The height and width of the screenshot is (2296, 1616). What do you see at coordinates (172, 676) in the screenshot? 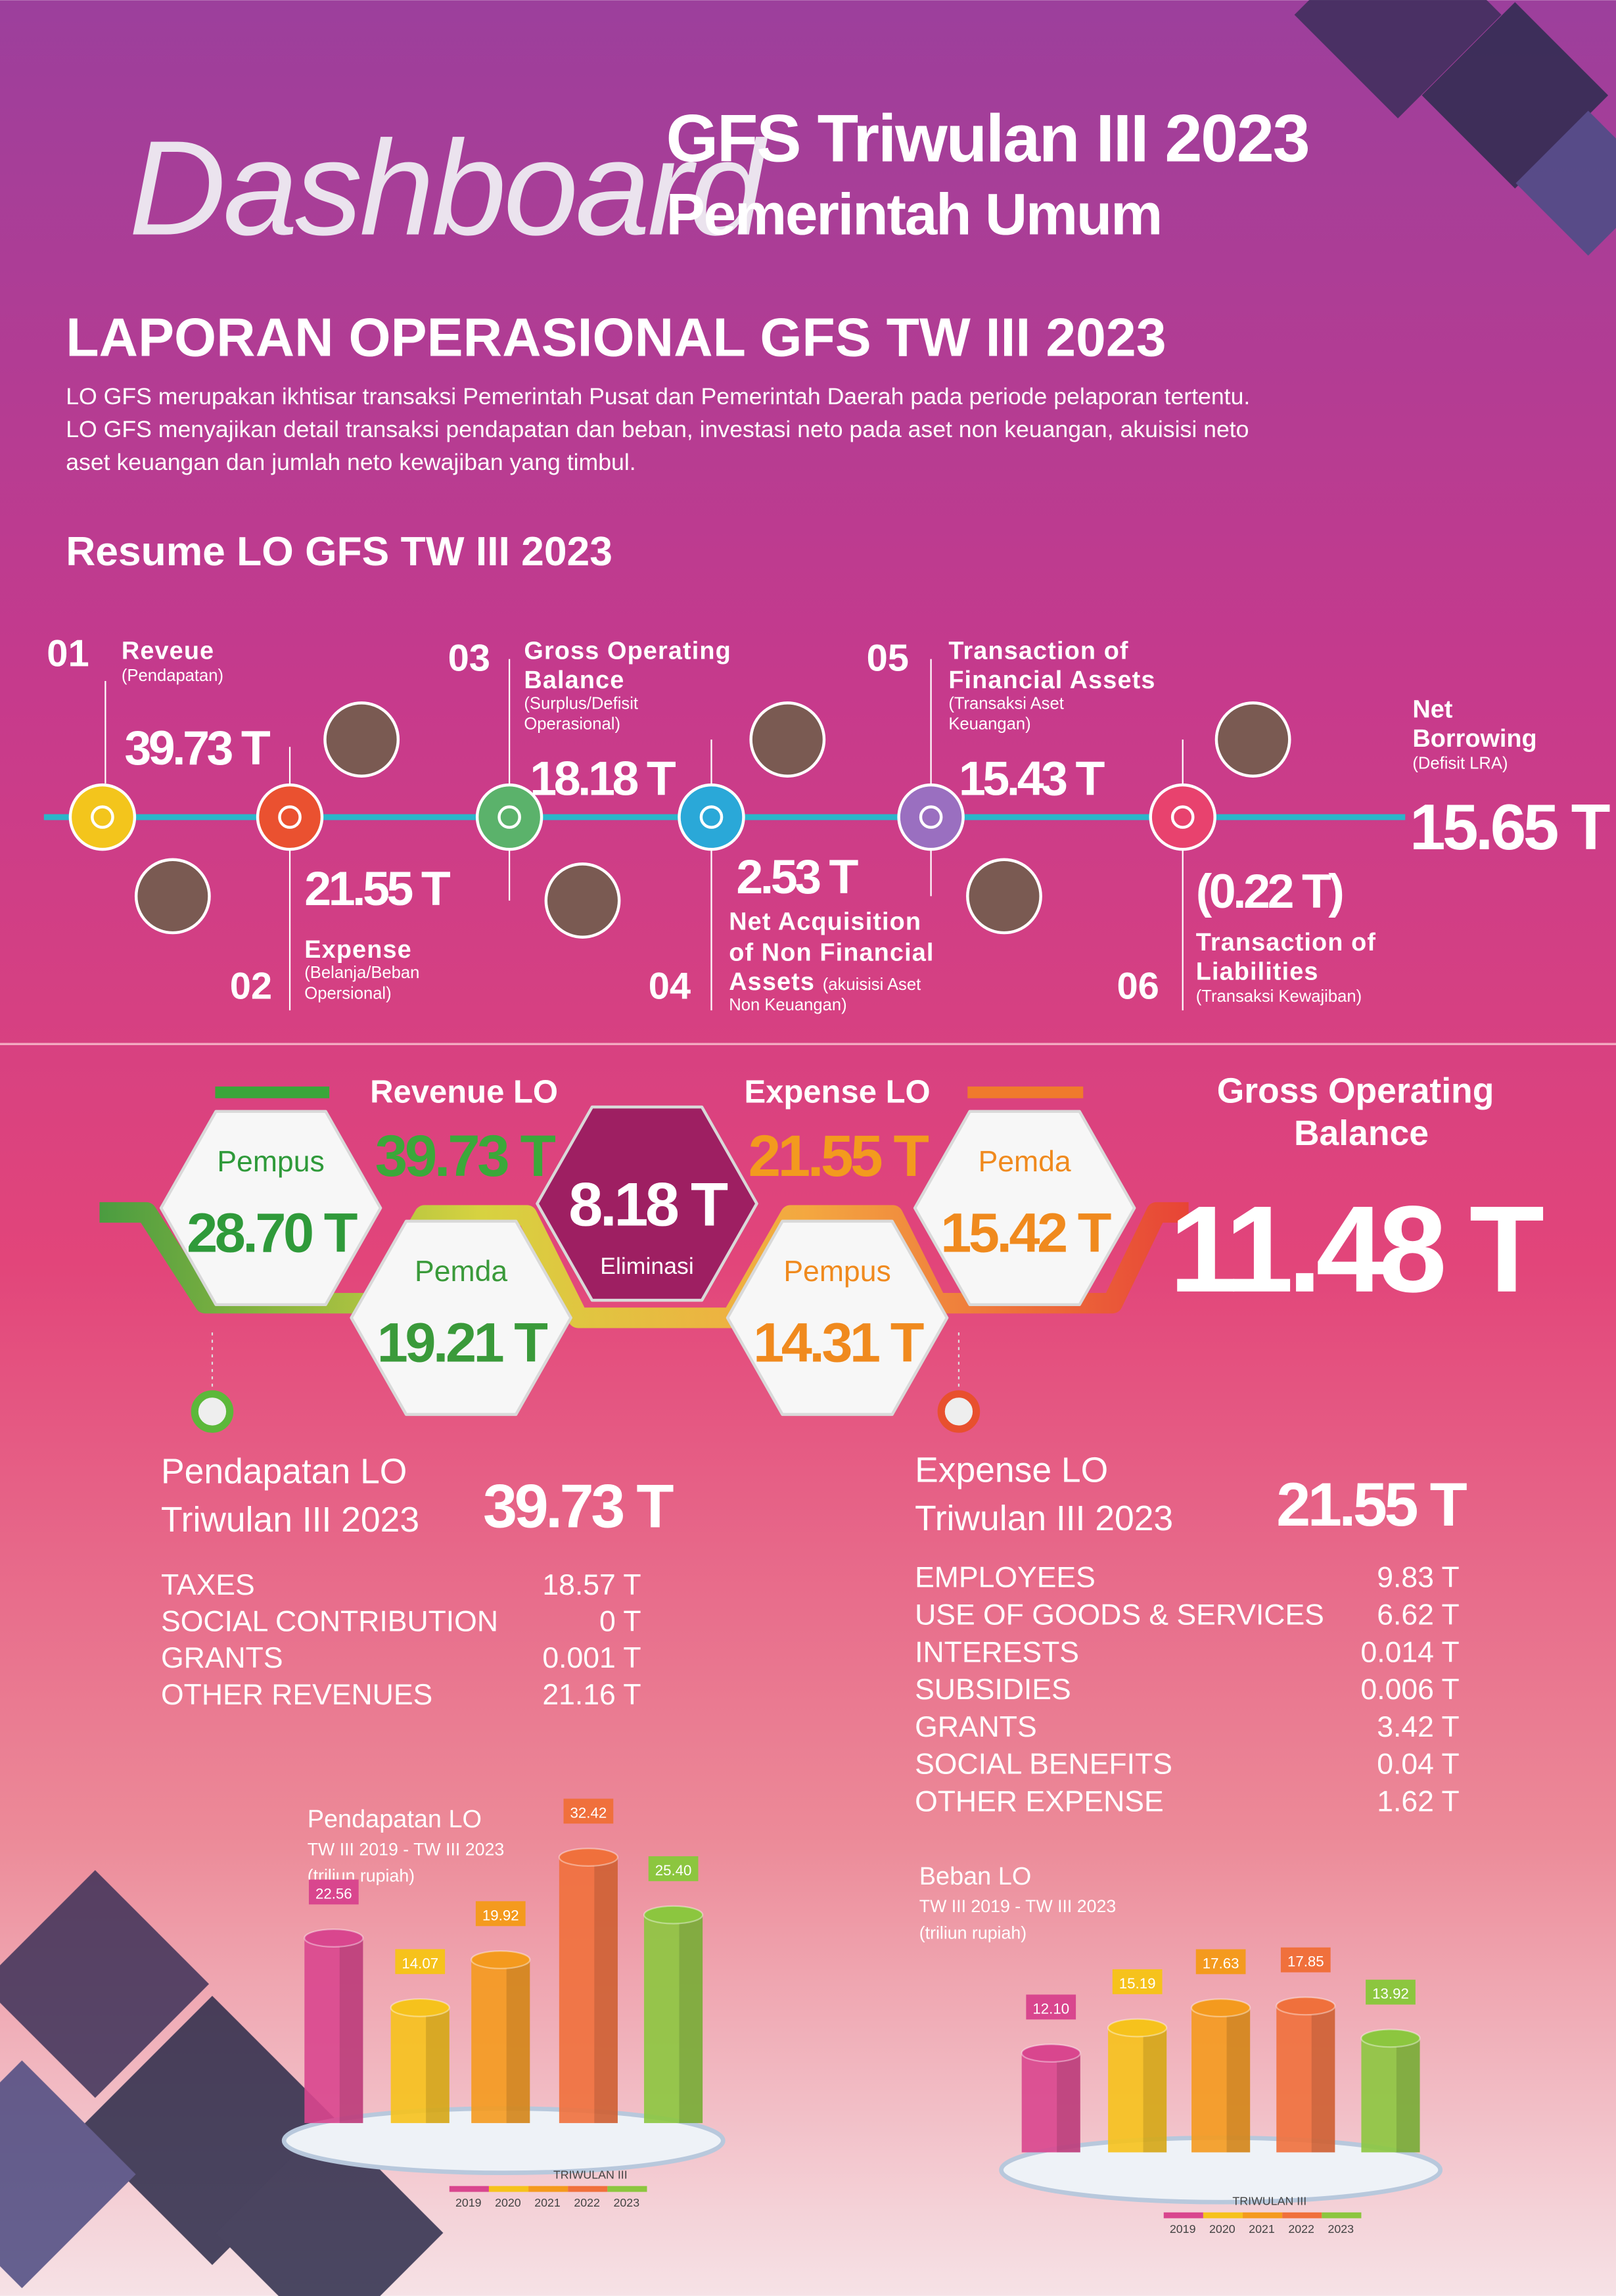
I see `item-note: (Pendapatan)` at bounding box center [172, 676].